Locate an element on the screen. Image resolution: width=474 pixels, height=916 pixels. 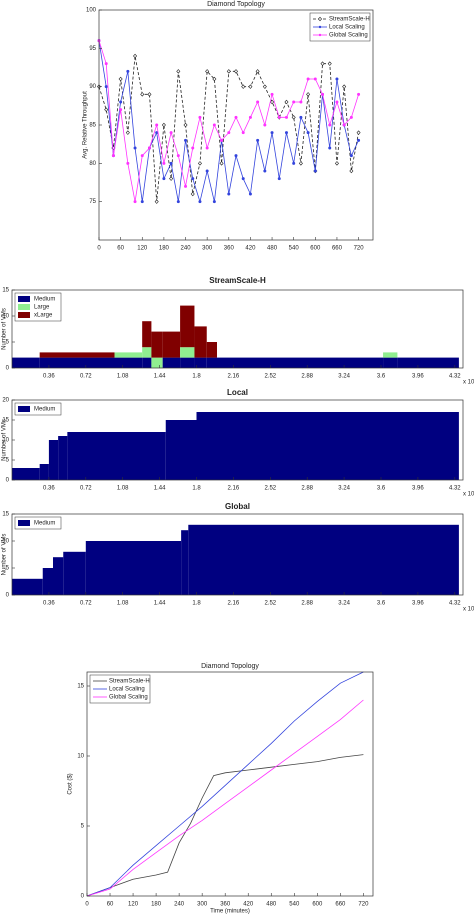
x-tick-label: 3.24 is located at coordinates (344, 604).